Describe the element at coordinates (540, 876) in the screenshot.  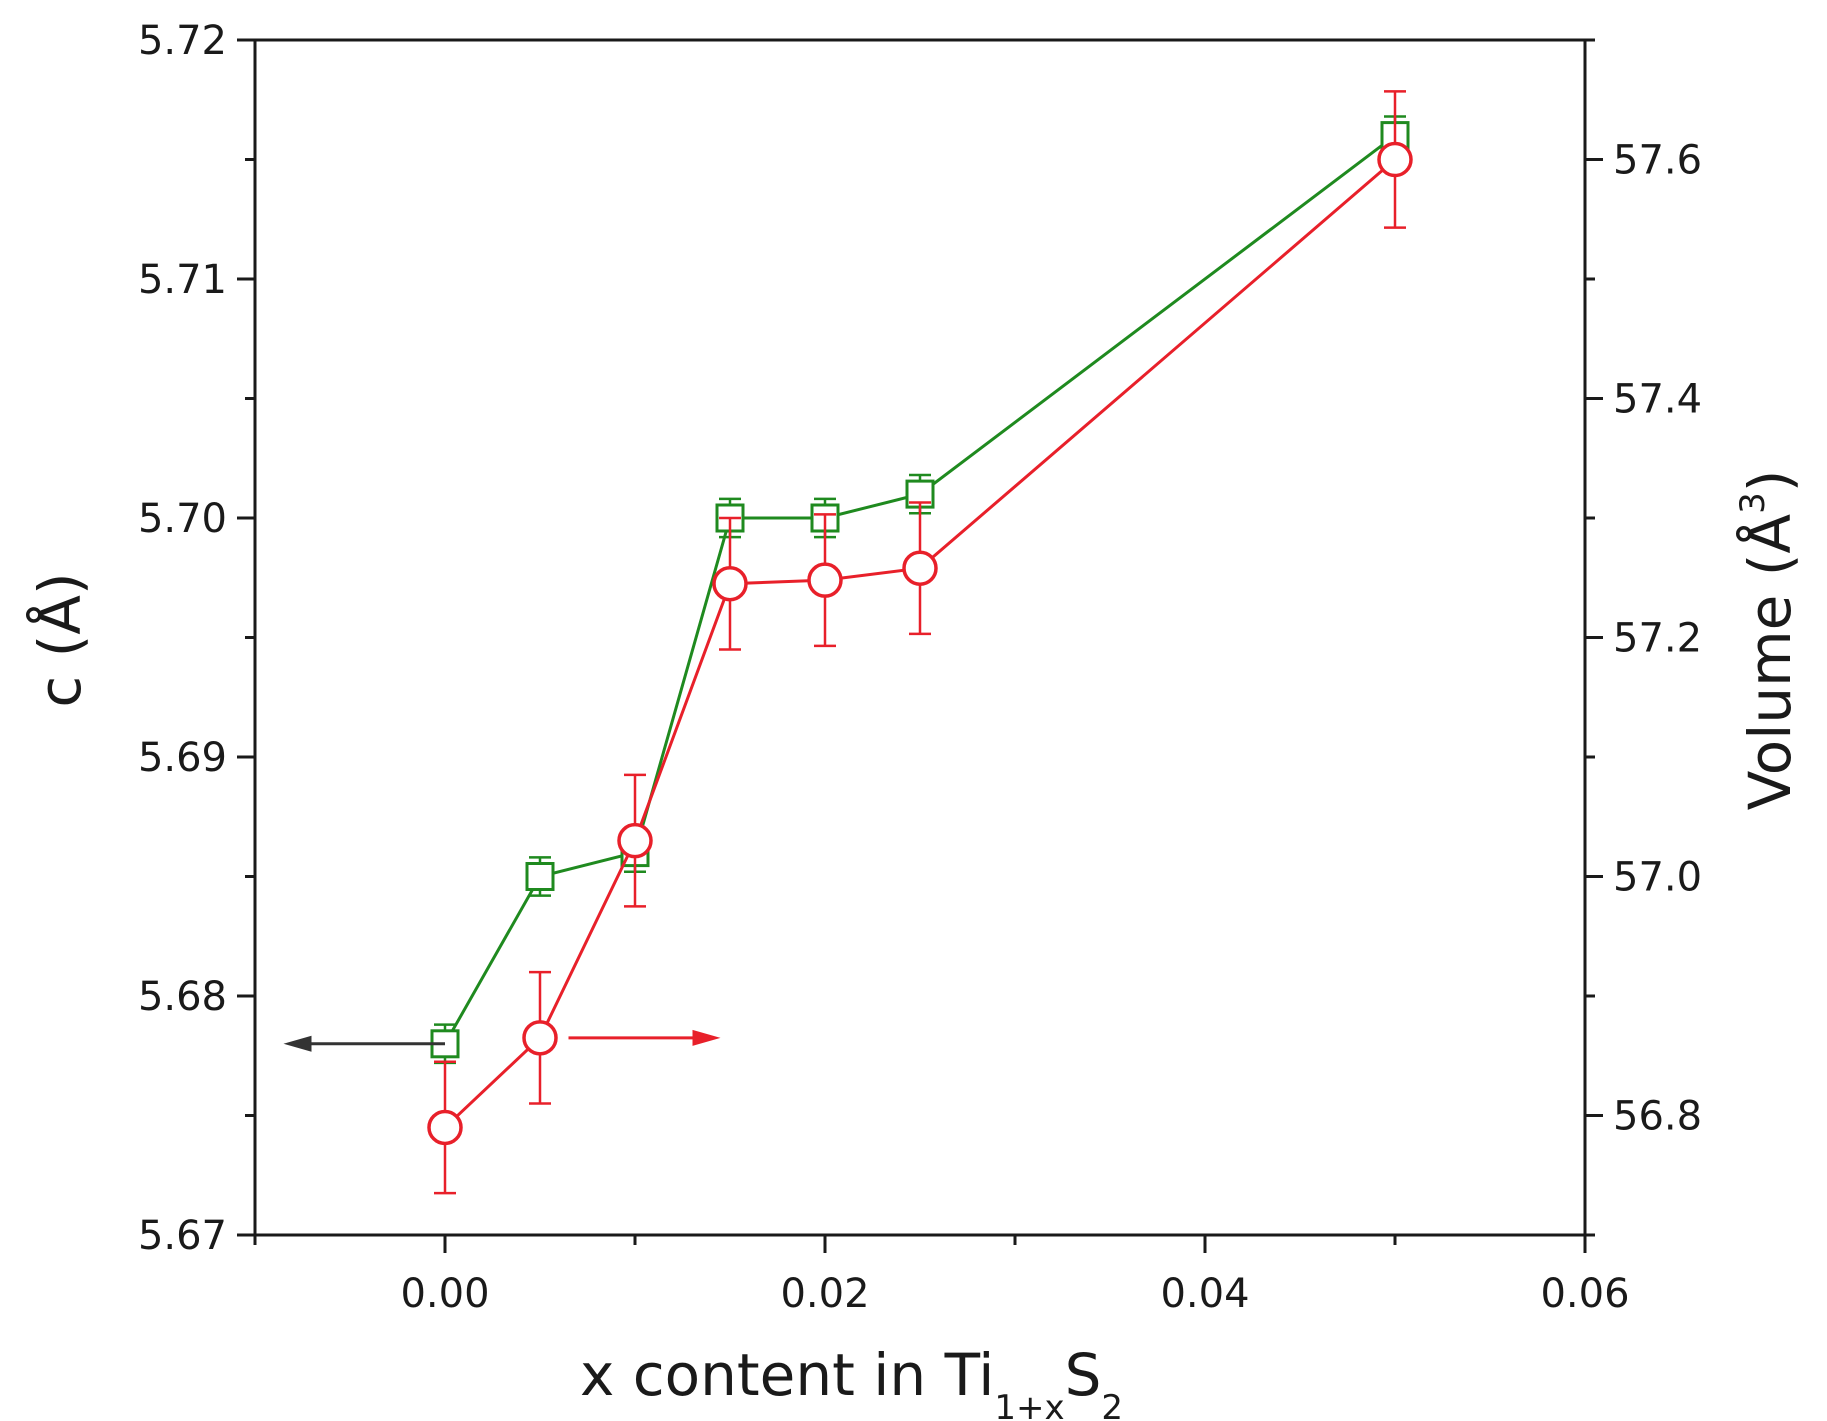
I see `data-point-square` at that location.